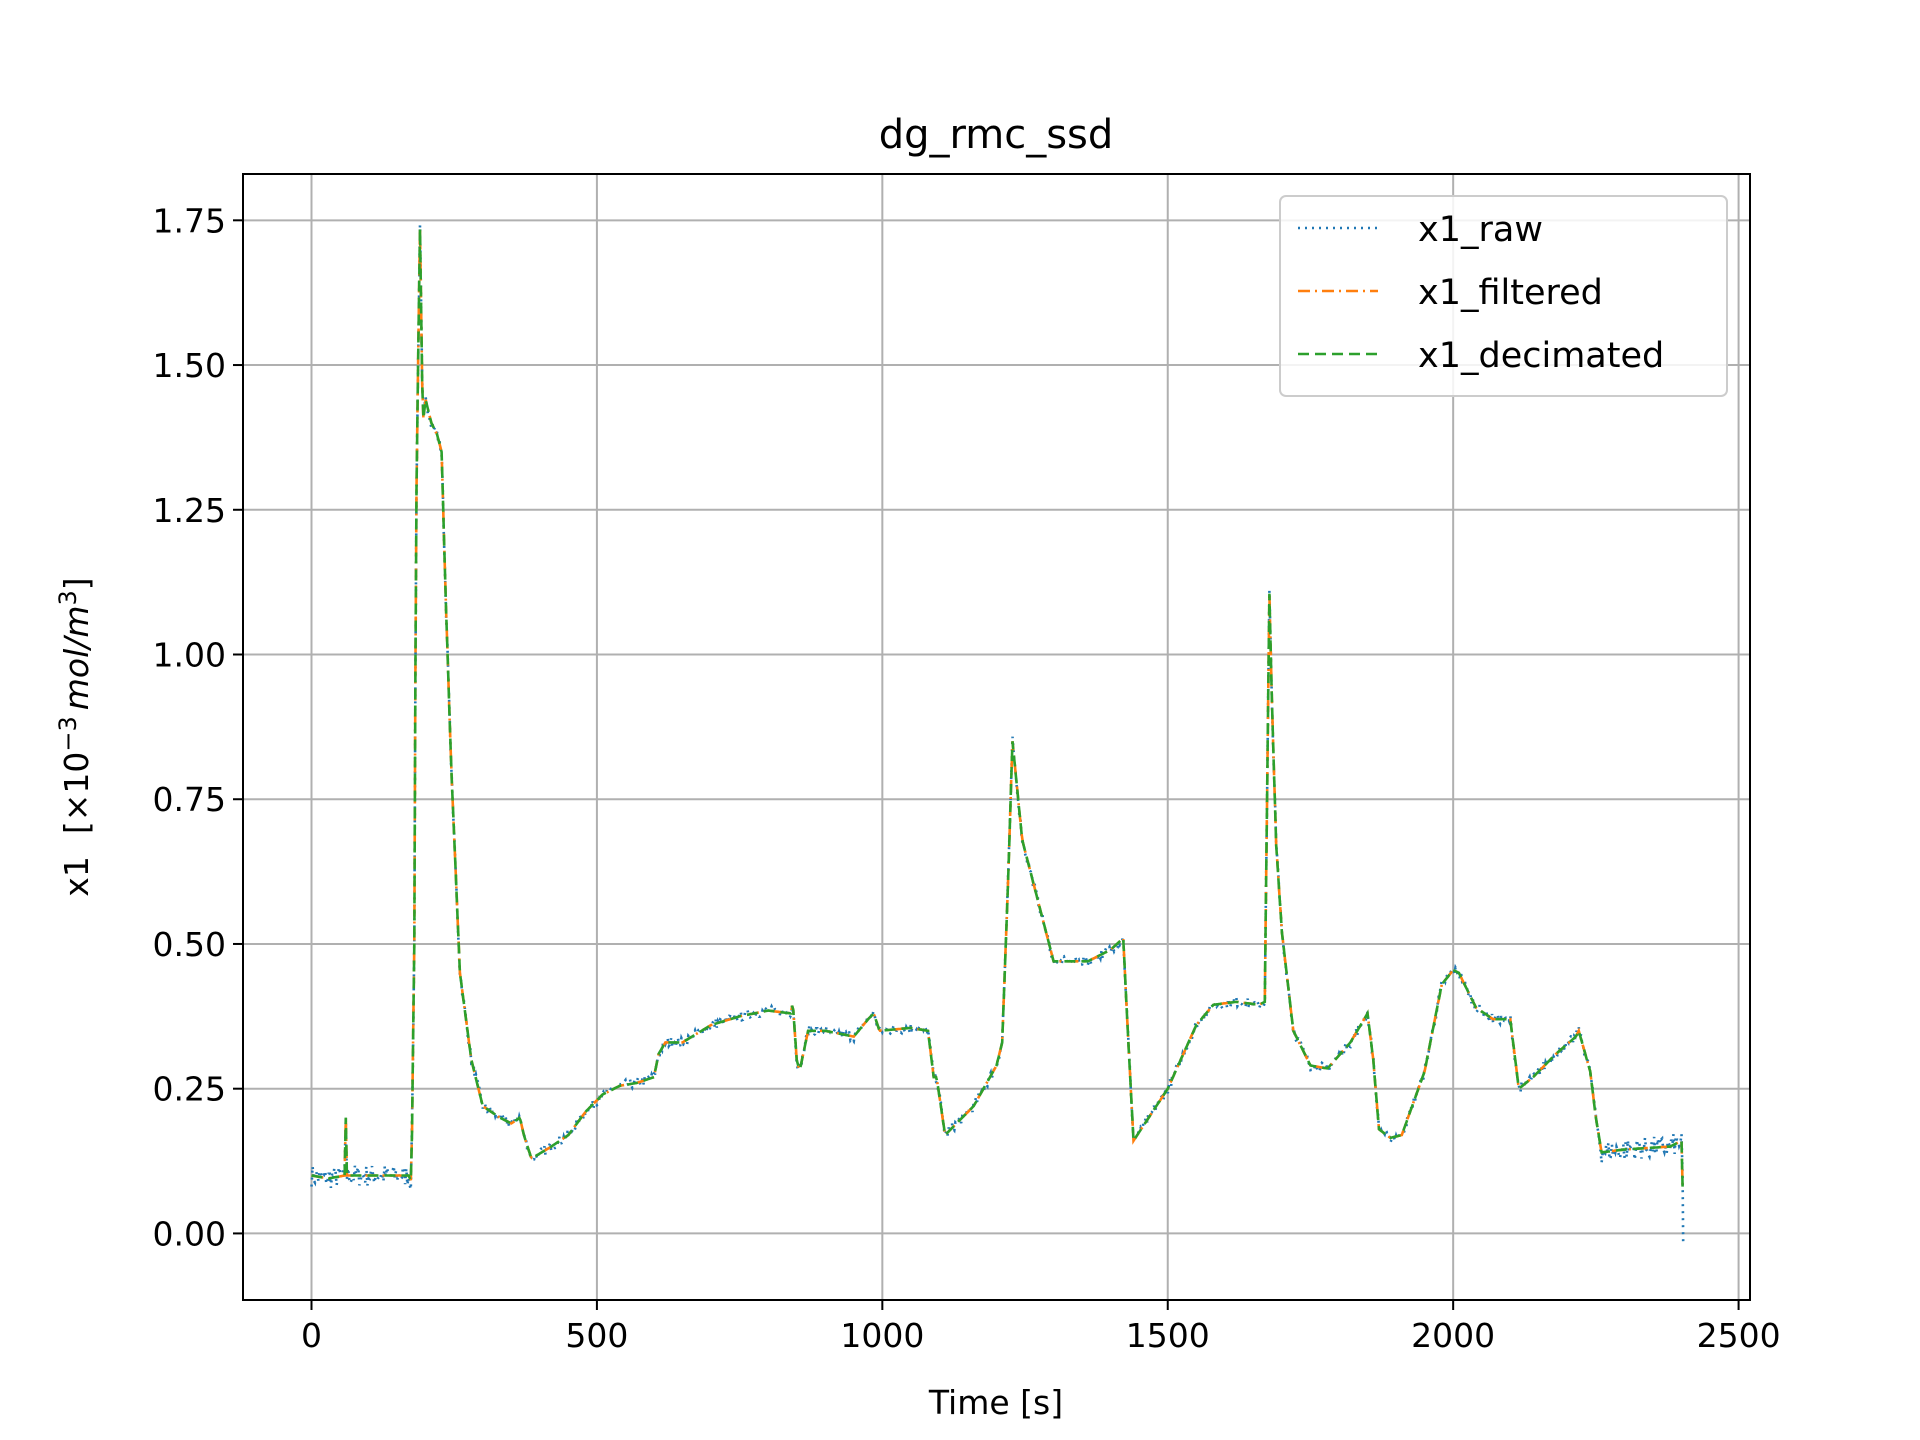 Image resolution: width=1920 pixels, height=1440 pixels. Describe the element at coordinates (189, 365) in the screenshot. I see `y-tick-label: 1.50` at that location.